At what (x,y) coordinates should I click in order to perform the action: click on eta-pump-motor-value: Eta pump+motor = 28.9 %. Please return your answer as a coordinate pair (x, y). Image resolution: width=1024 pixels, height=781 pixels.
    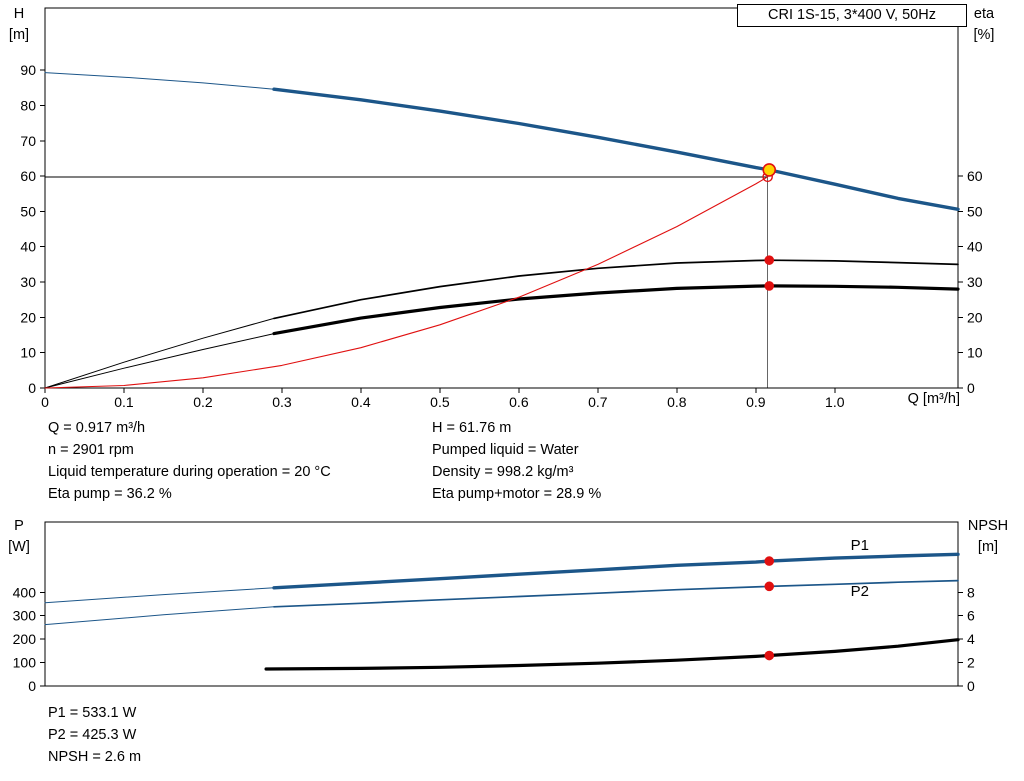
    Looking at the image, I should click on (517, 494).